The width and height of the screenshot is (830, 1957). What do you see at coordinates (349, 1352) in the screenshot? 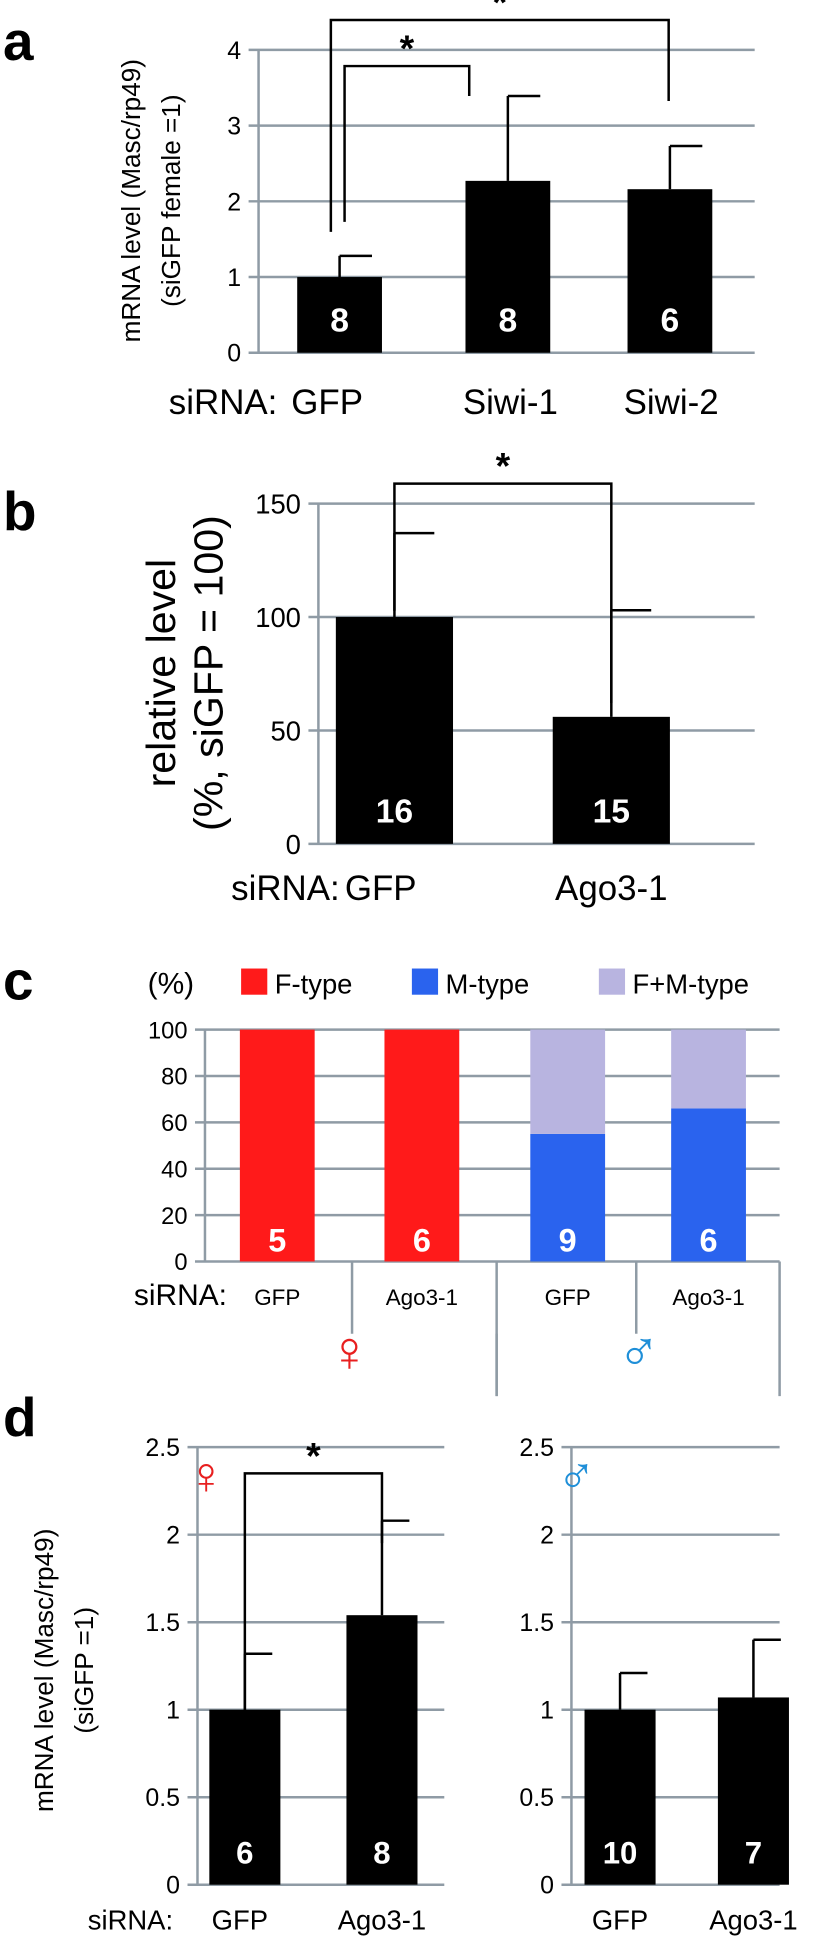
I see `panel-c-female-symbol: ♀` at bounding box center [349, 1352].